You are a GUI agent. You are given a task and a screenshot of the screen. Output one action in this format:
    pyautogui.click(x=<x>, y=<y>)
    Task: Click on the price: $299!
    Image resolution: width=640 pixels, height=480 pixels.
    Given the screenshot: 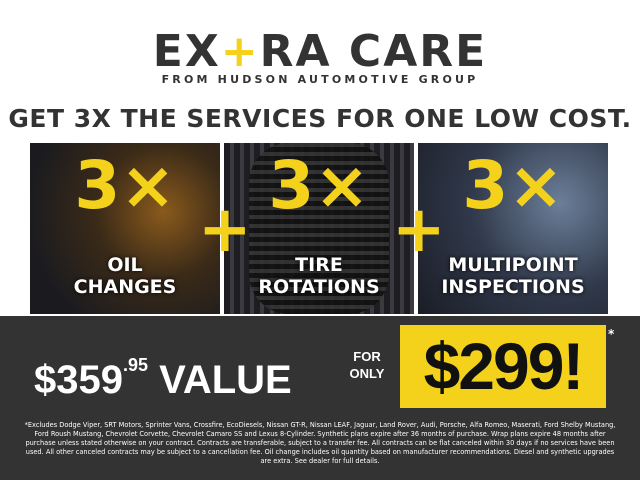 What is the action you would take?
    pyautogui.click(x=504, y=366)
    